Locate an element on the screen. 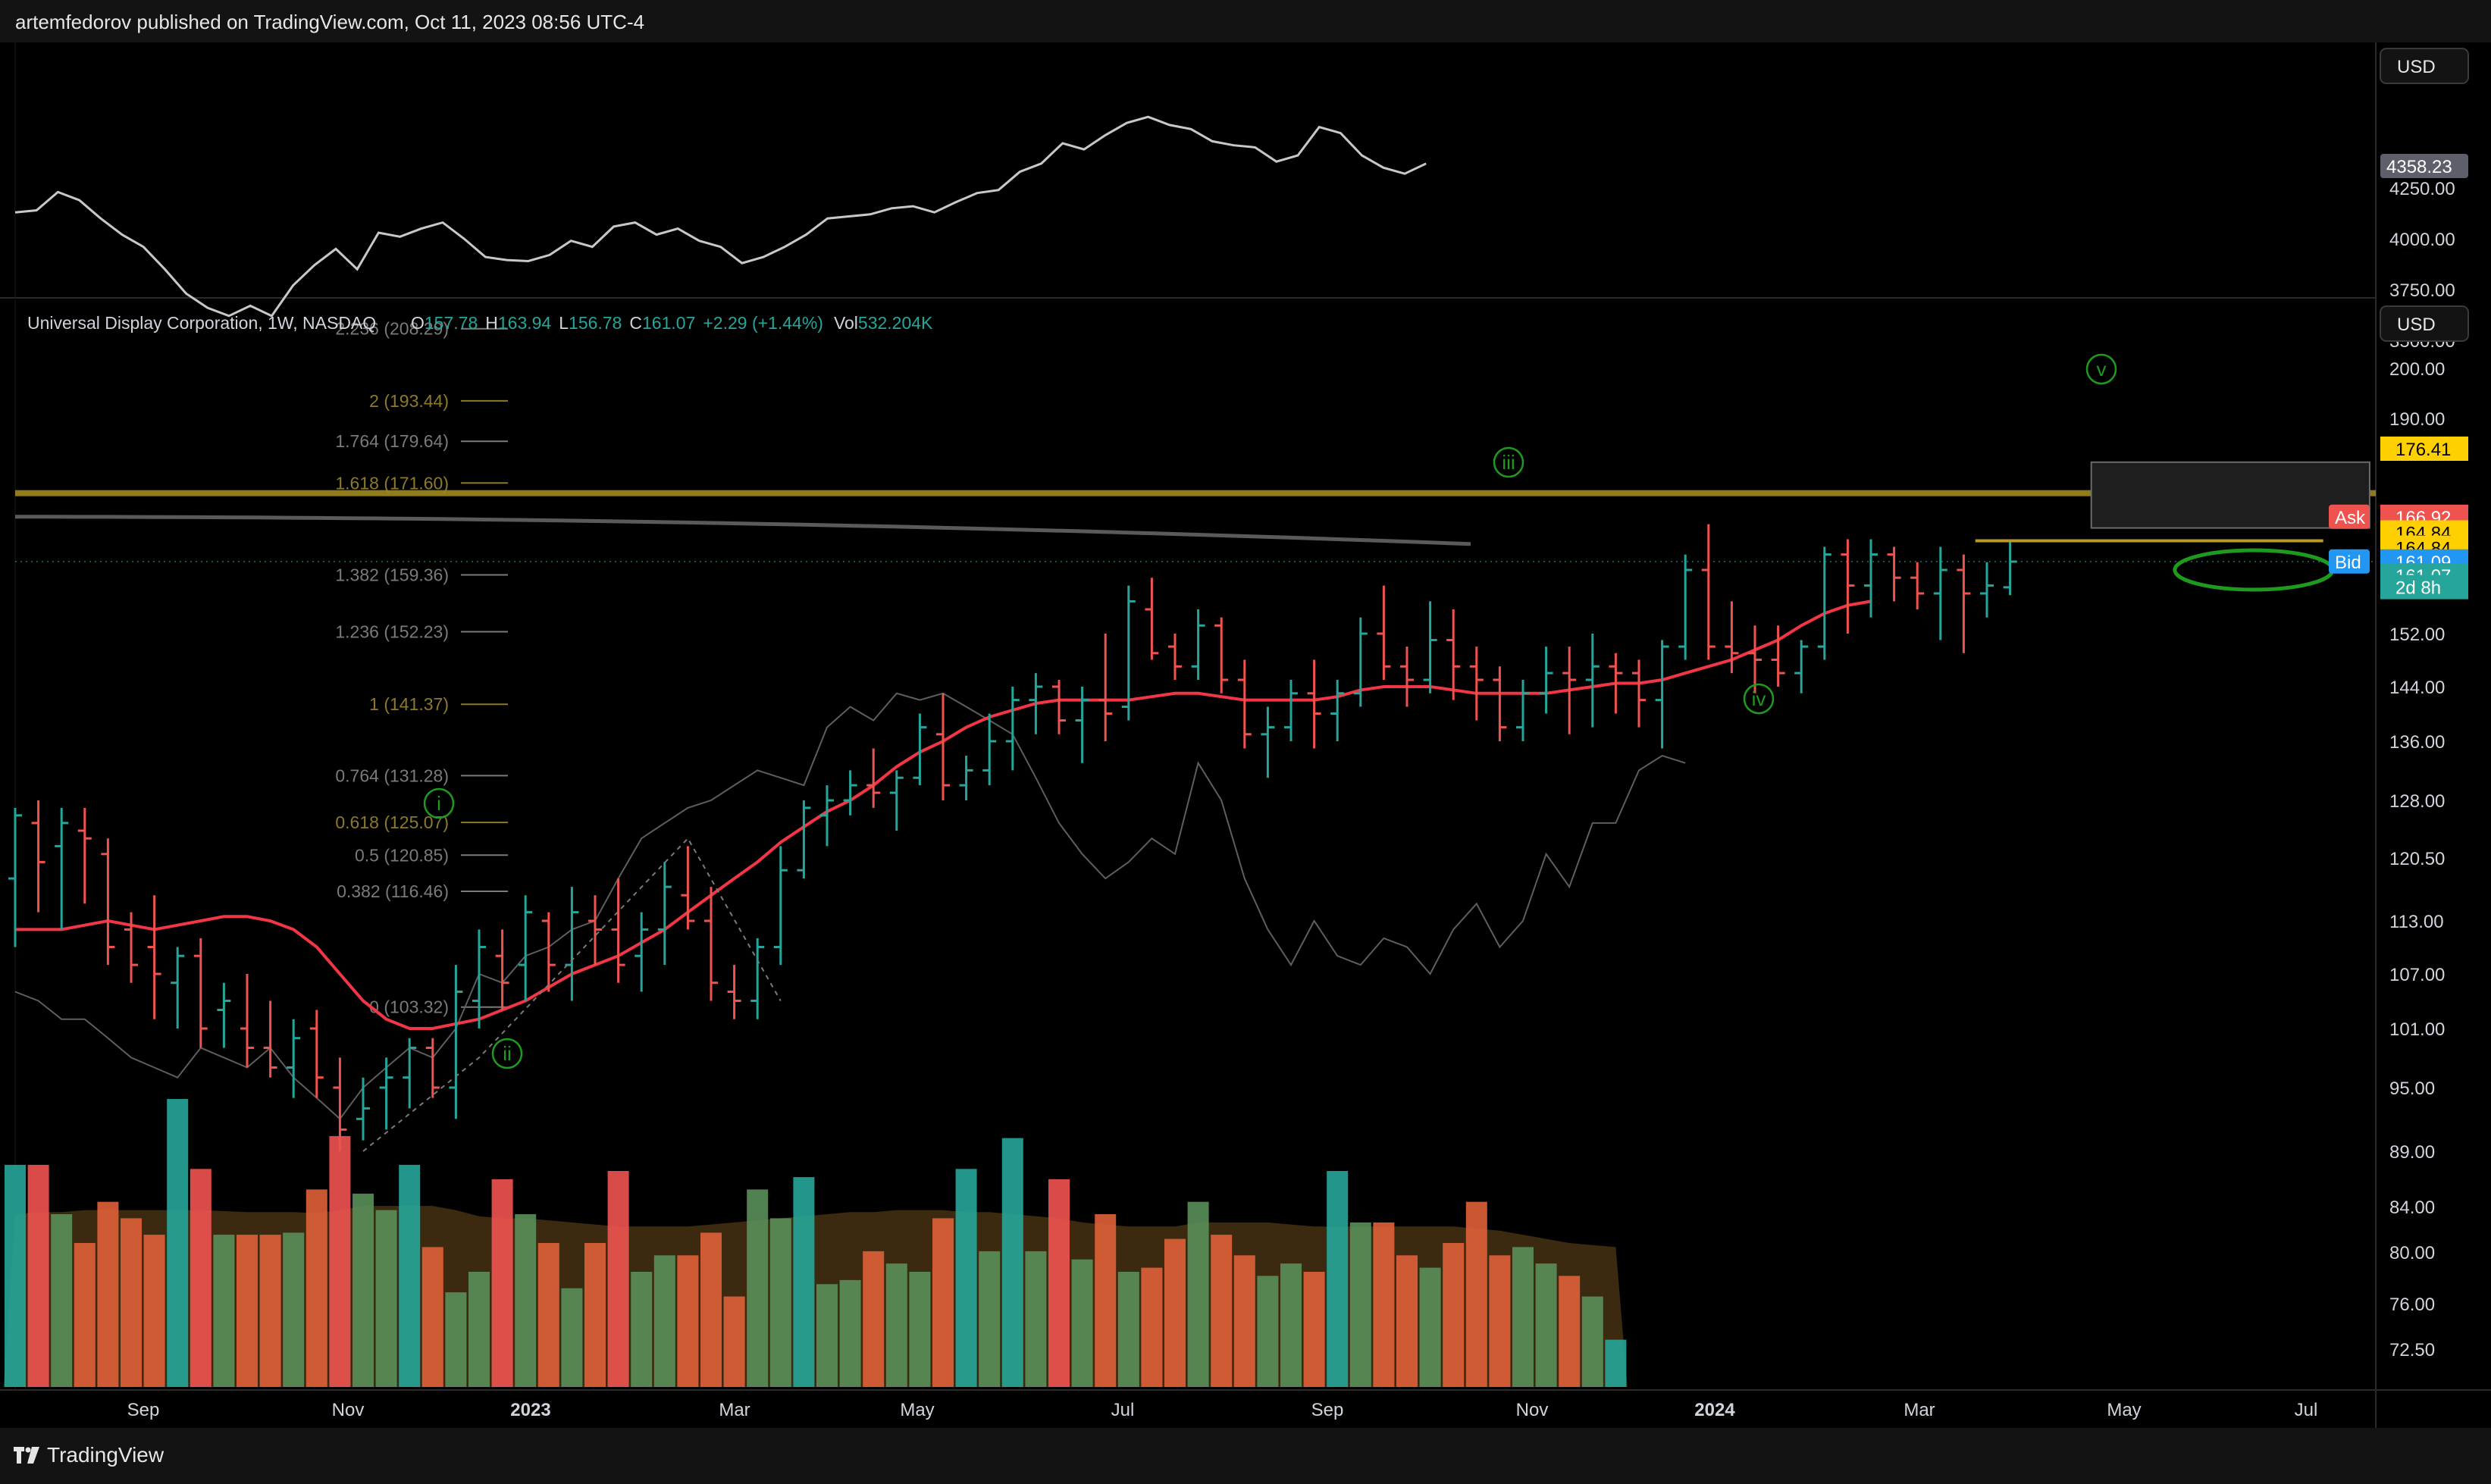  price-tick-label: 120.50 is located at coordinates (2417, 859).